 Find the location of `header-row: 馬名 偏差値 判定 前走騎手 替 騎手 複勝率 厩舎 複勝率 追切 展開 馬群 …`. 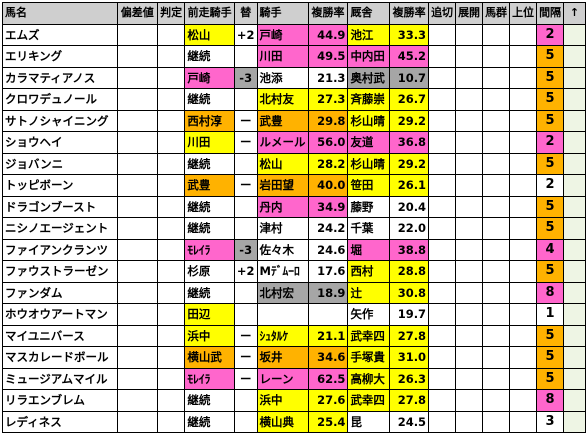

header-row: 馬名 偏差値 判定 前走騎手 替 騎手 複勝率 厩舎 複勝率 追切 展開 馬群 … is located at coordinates (294, 13).